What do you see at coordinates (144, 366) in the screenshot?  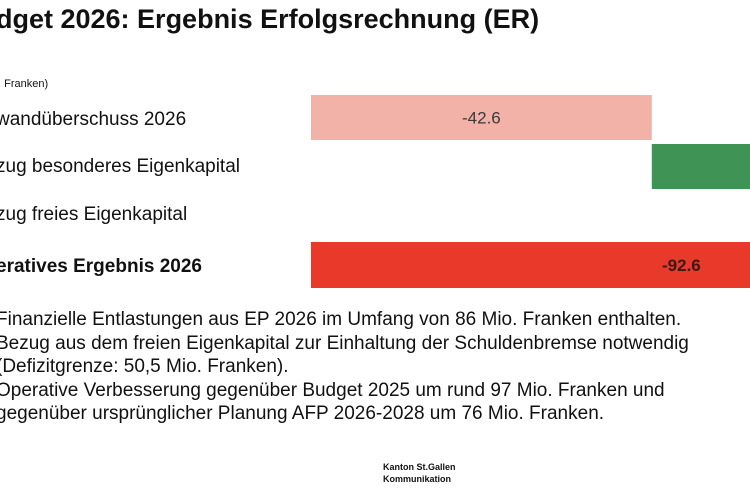 I see `note-defizitgrenze: (Defizitgrenze: 50,5 Mio. Franken).` at bounding box center [144, 366].